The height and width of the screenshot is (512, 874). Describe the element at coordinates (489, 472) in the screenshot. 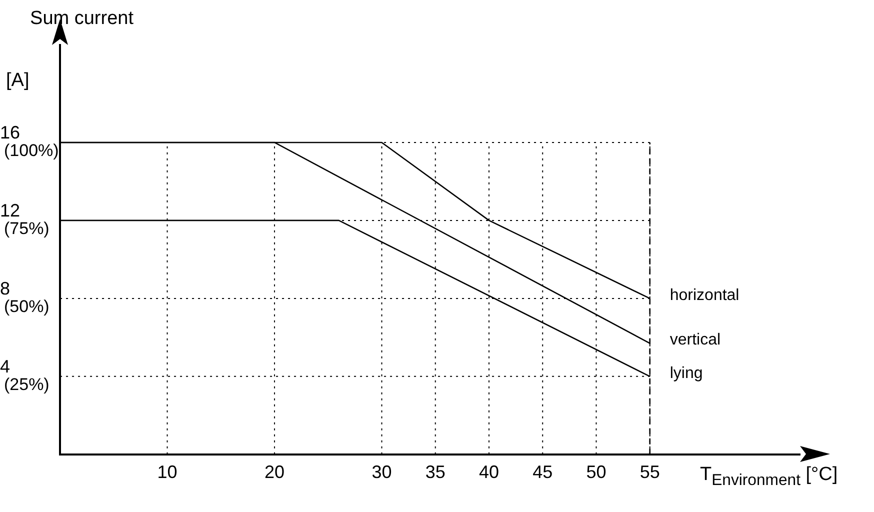

I see `x-tick-label: 40` at that location.